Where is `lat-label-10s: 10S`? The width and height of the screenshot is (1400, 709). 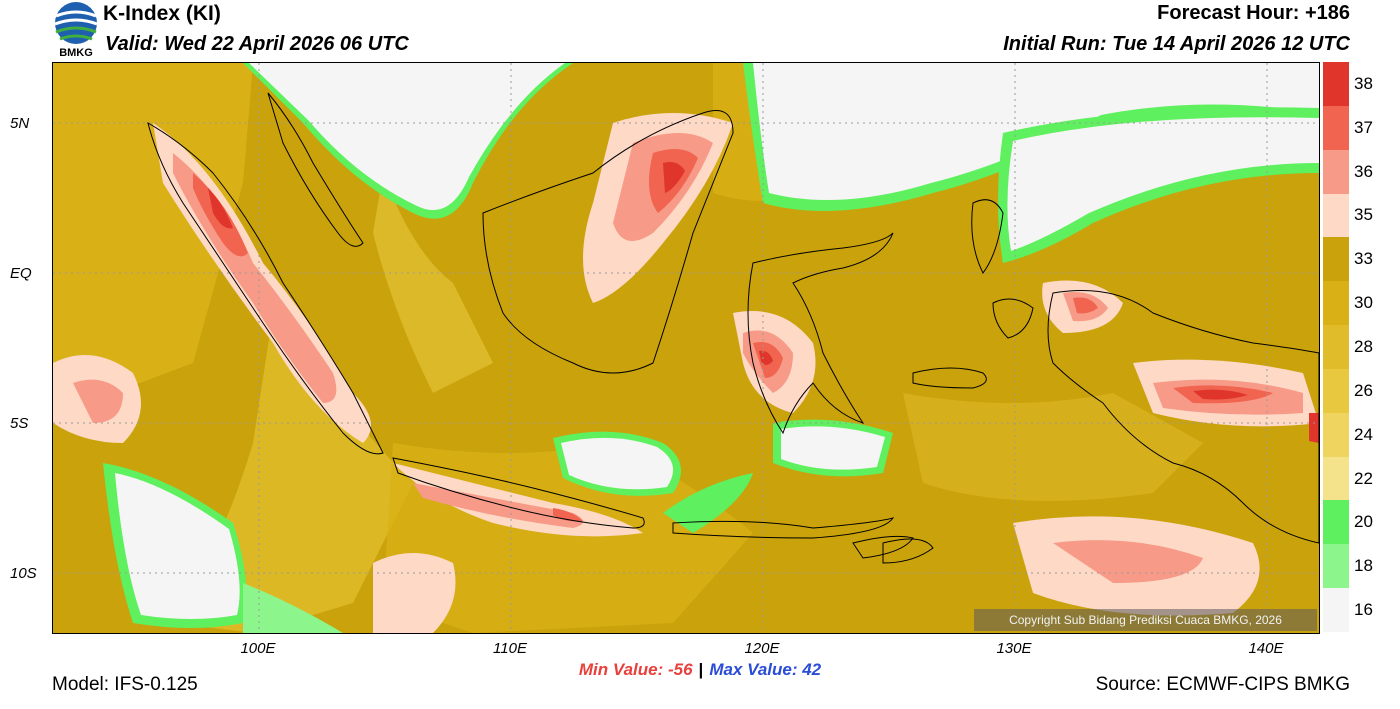 lat-label-10s: 10S is located at coordinates (23, 573).